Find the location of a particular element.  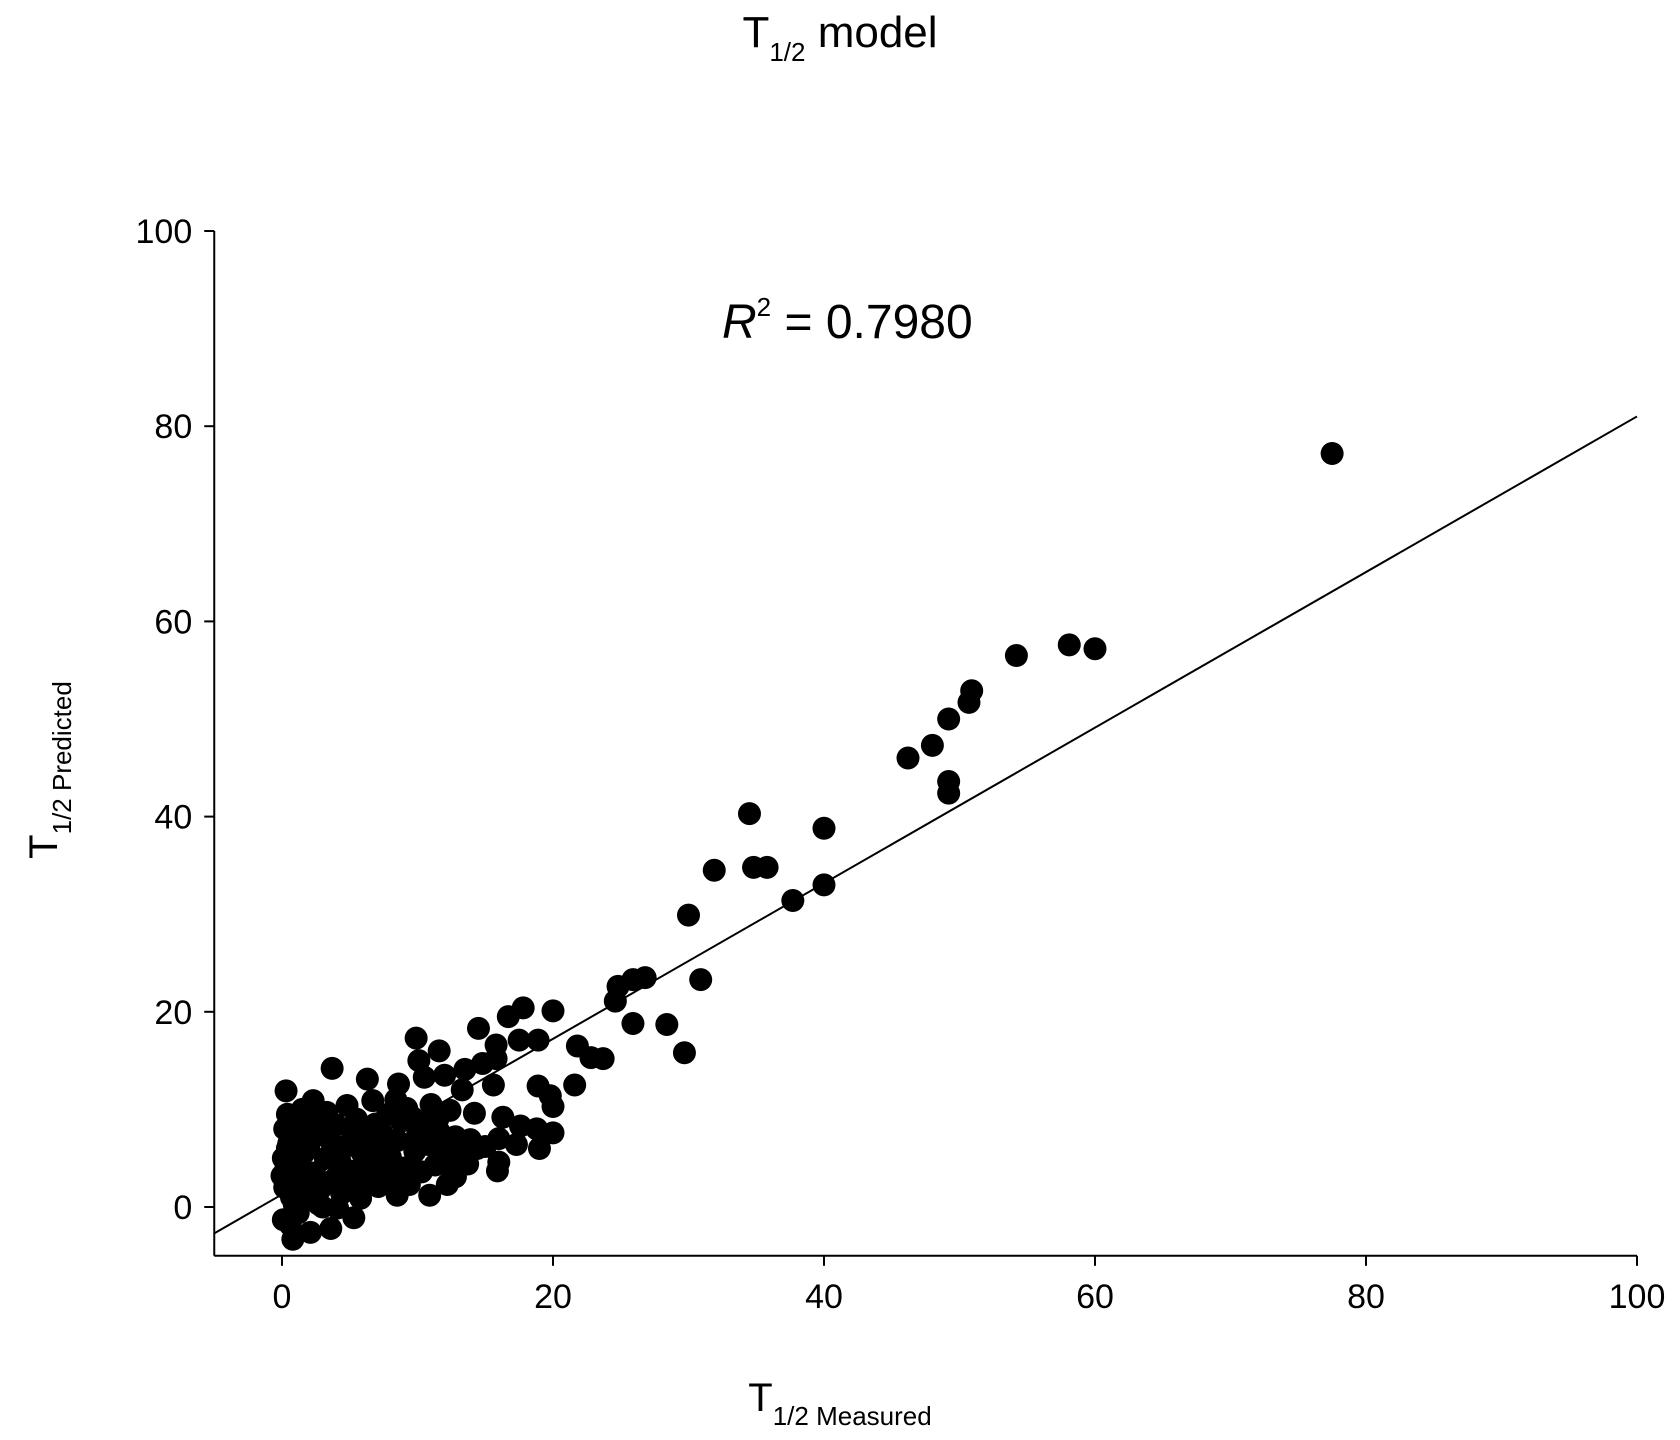

y-tick-label: 20 is located at coordinates (173, 1013).